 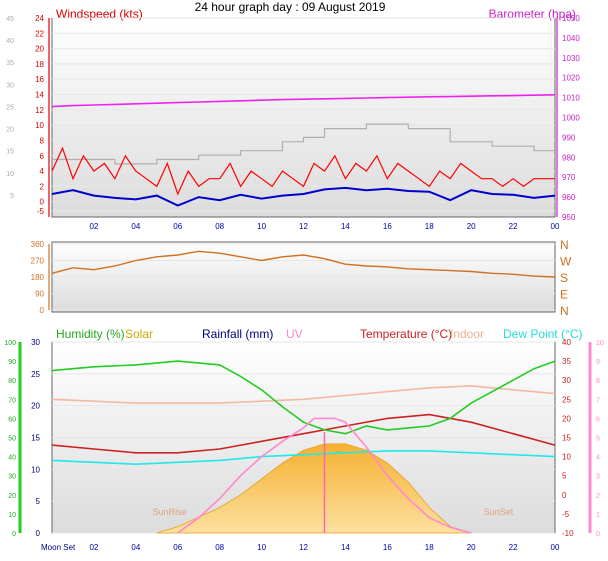 What do you see at coordinates (429, 226) in the screenshot?
I see `wind-x-tick: 18` at bounding box center [429, 226].